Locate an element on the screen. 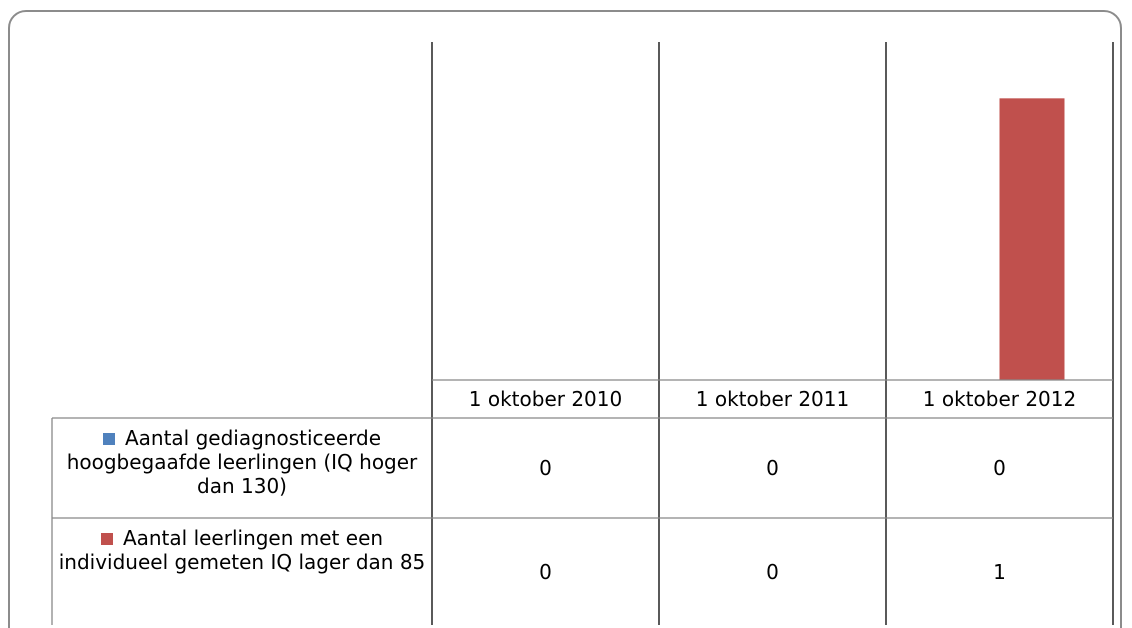 The image size is (1132, 628). bar is located at coordinates (1032, 239).